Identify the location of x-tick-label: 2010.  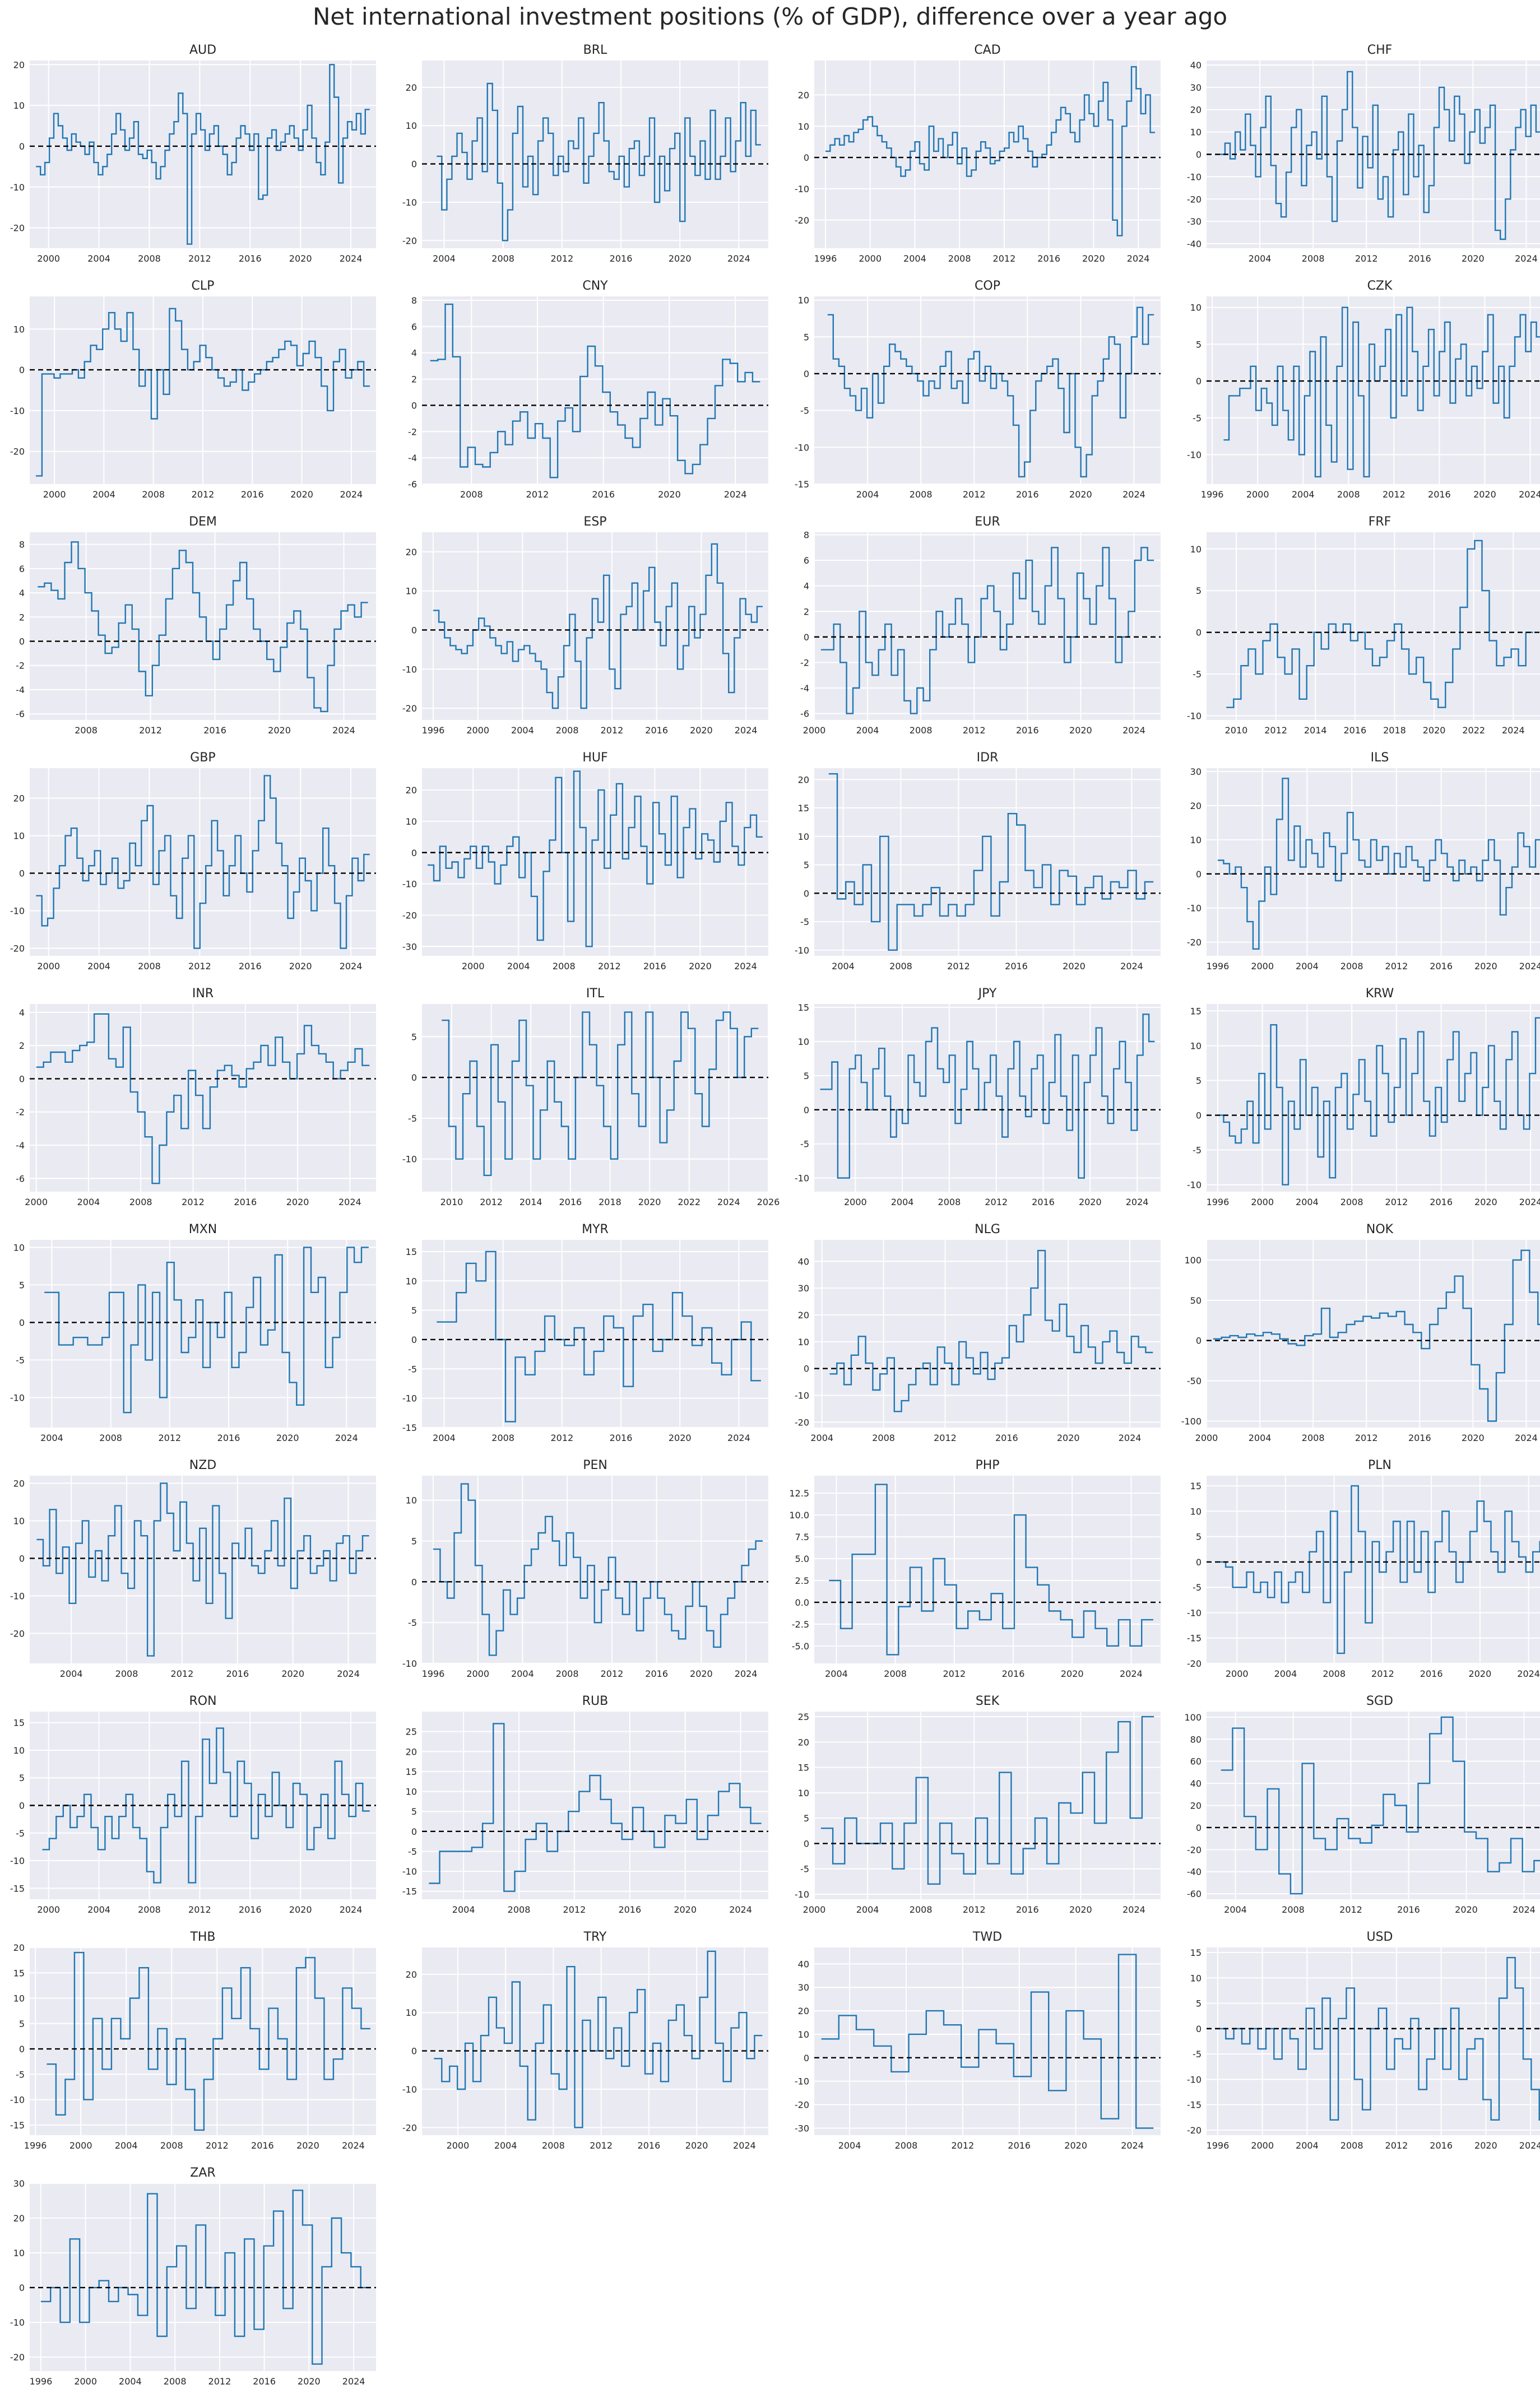
(451, 1202).